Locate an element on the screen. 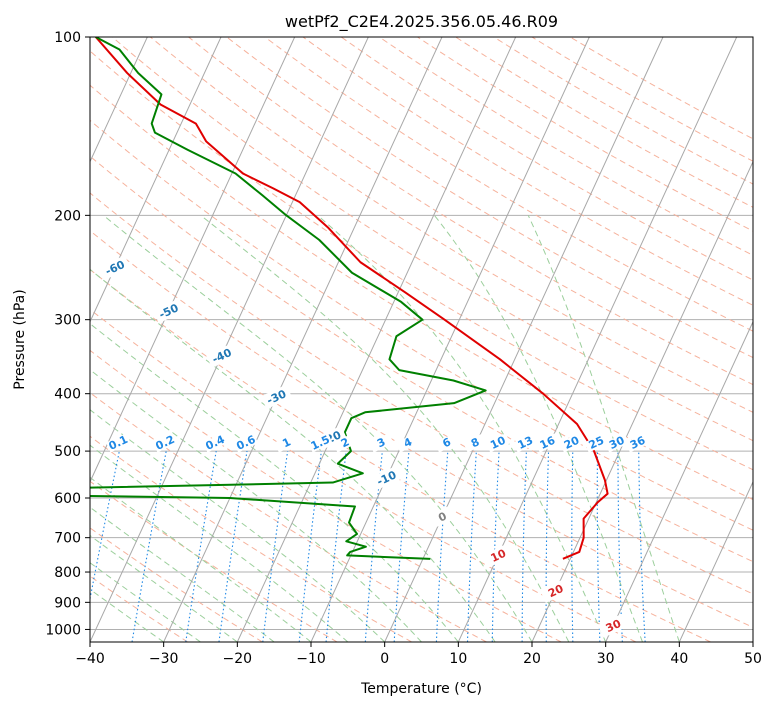 The height and width of the screenshot is (708, 775). y-tick-label: 600 is located at coordinates (67, 499).